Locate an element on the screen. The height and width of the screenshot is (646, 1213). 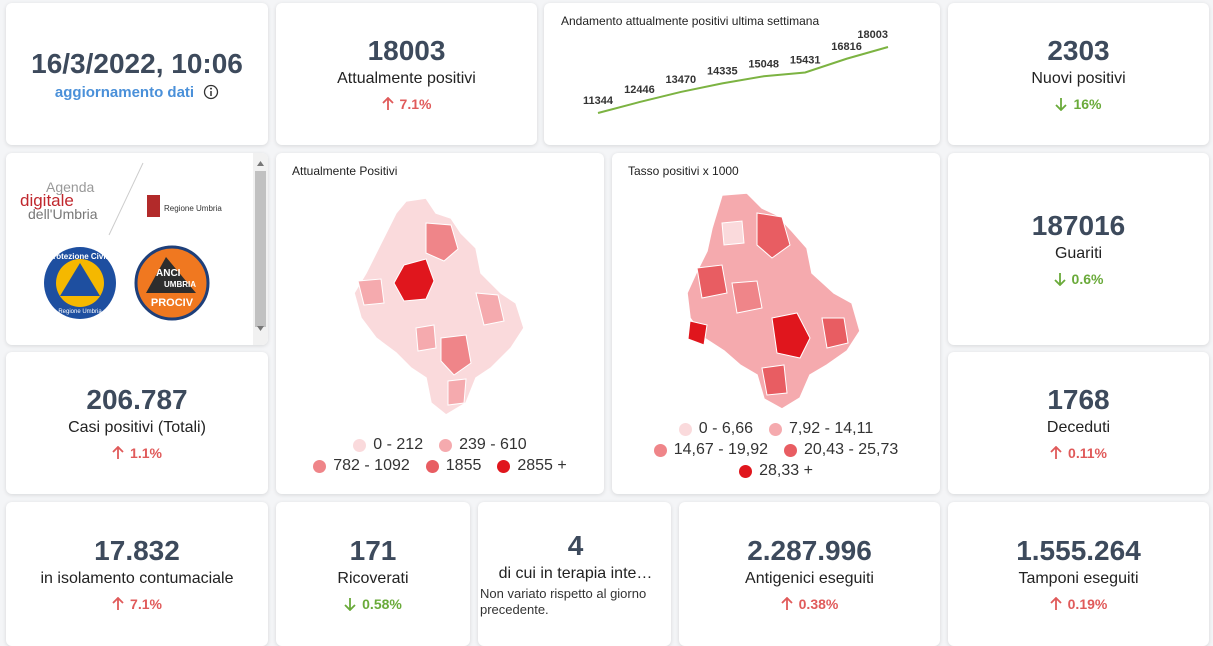
kpi-value: 4 is located at coordinates (575, 545).